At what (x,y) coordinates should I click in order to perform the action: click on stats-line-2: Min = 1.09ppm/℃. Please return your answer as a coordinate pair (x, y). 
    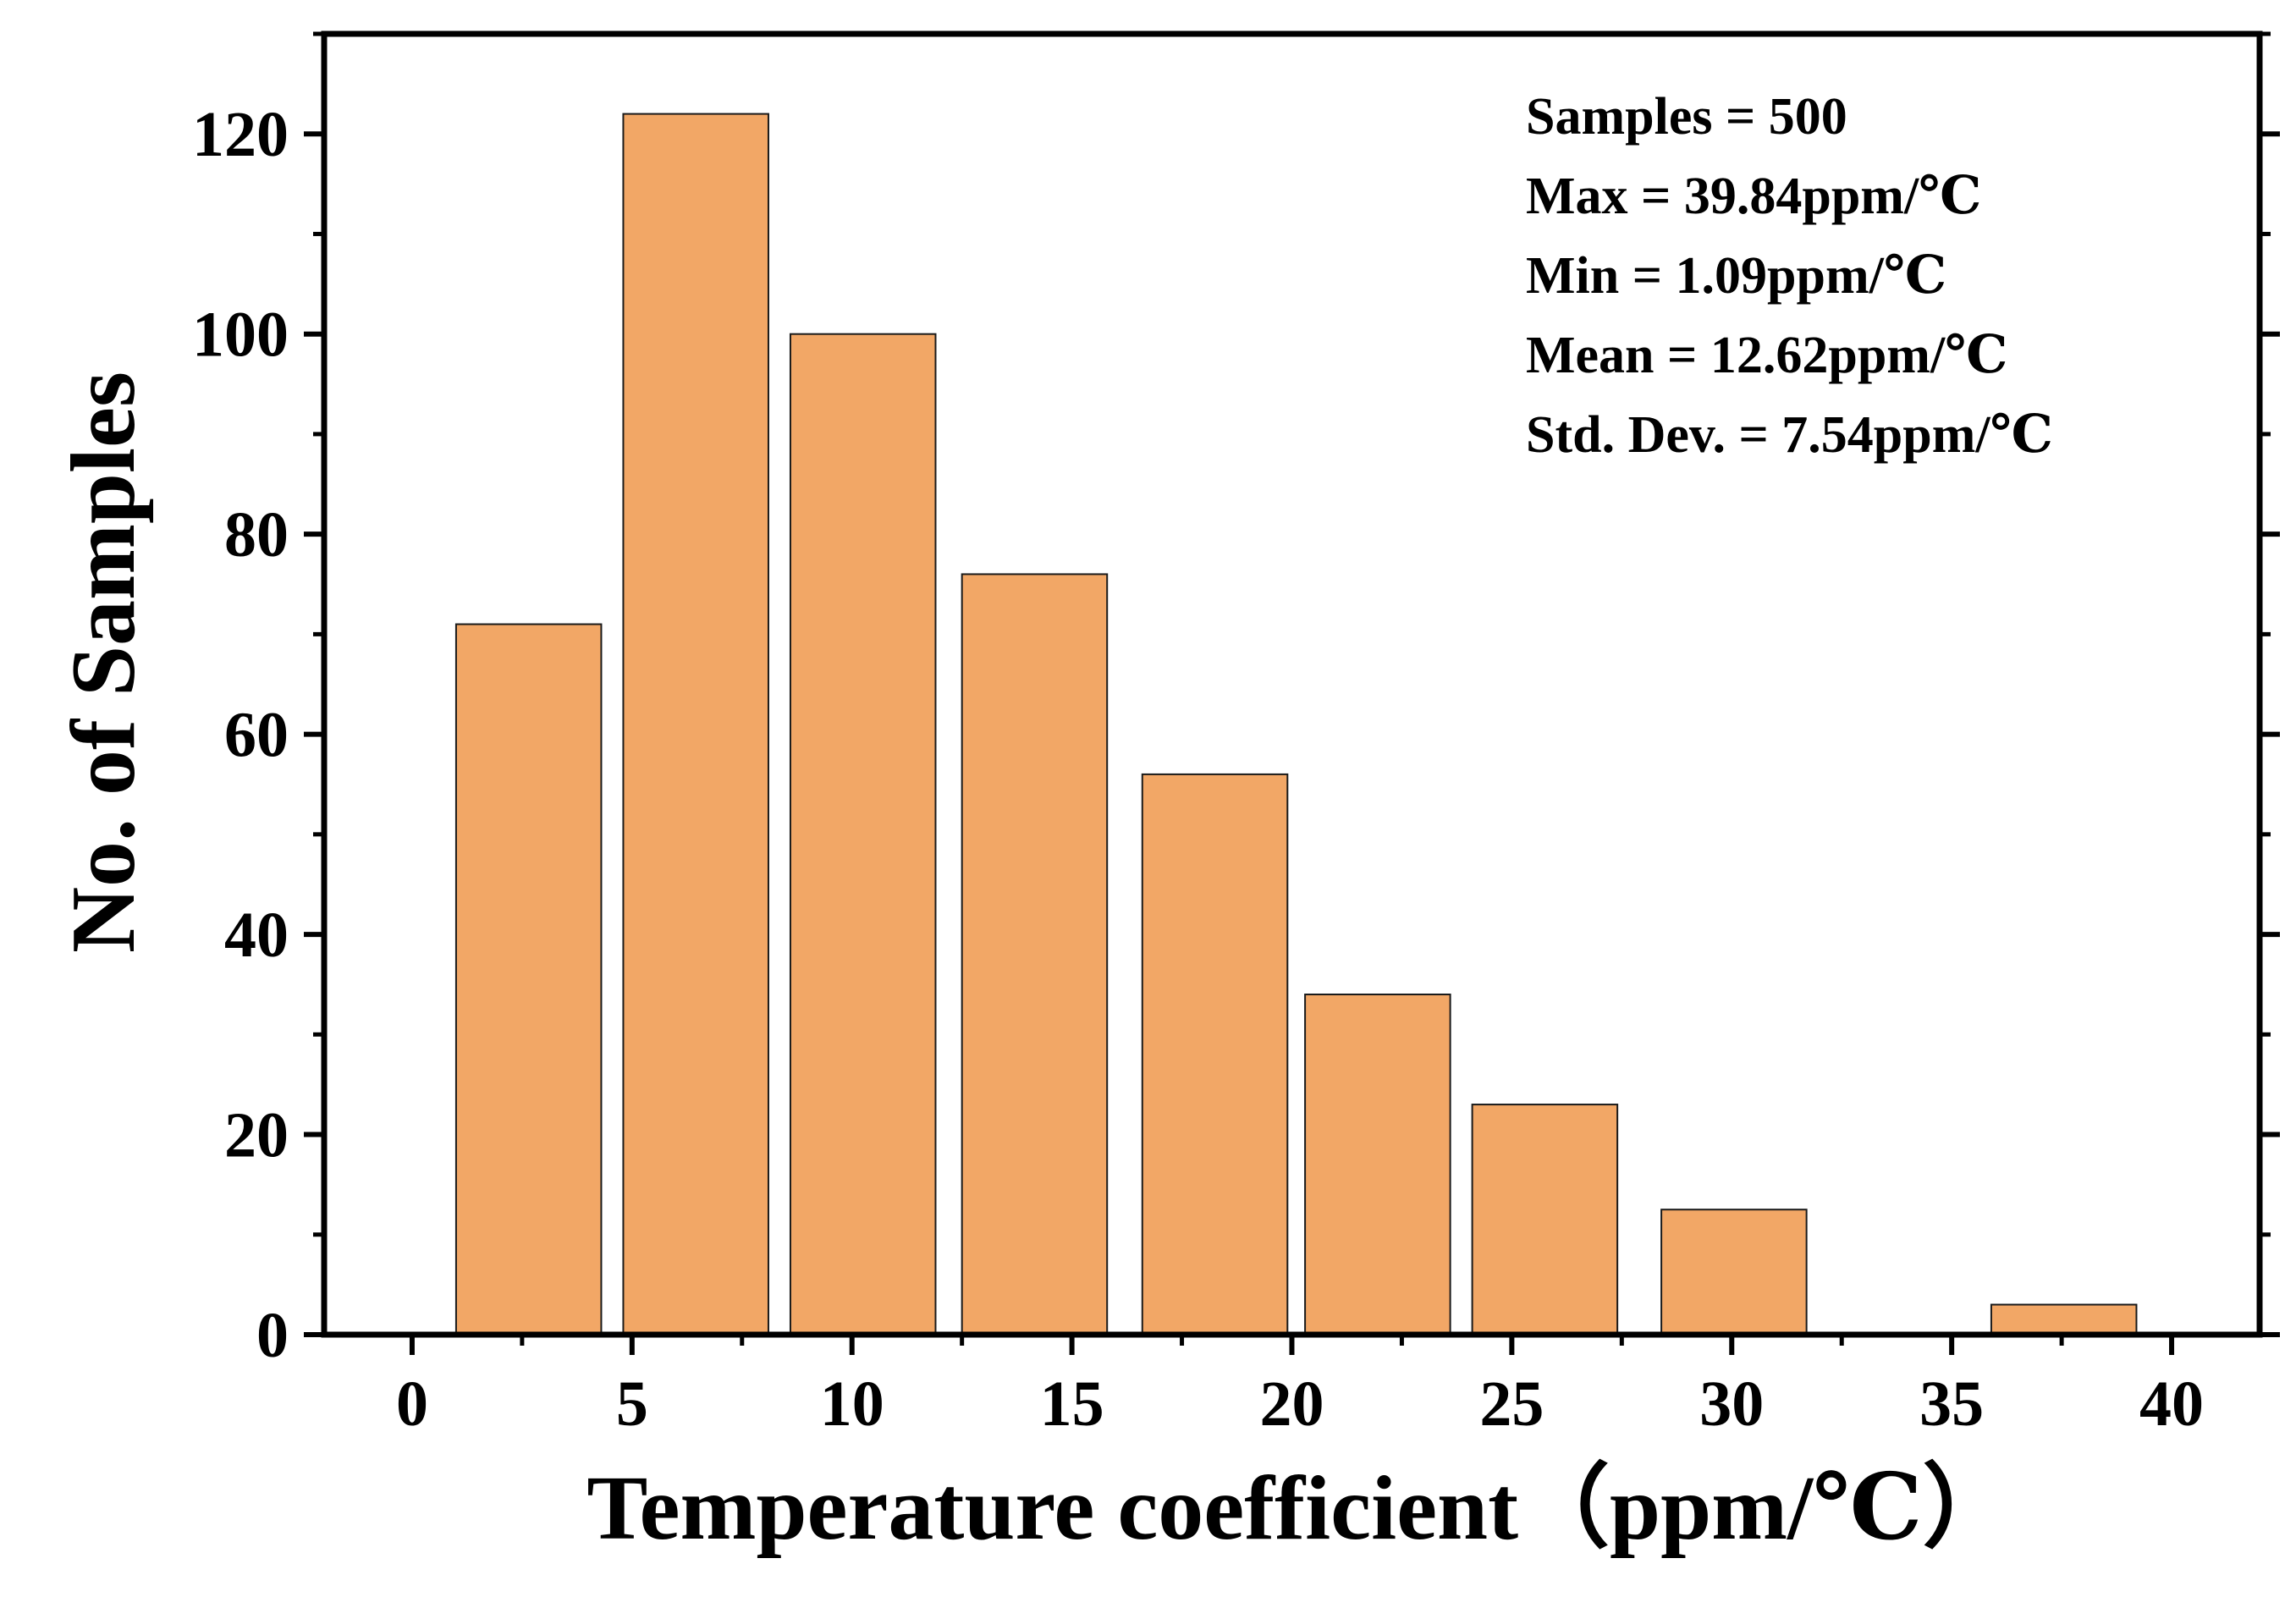
    Looking at the image, I should click on (1736, 276).